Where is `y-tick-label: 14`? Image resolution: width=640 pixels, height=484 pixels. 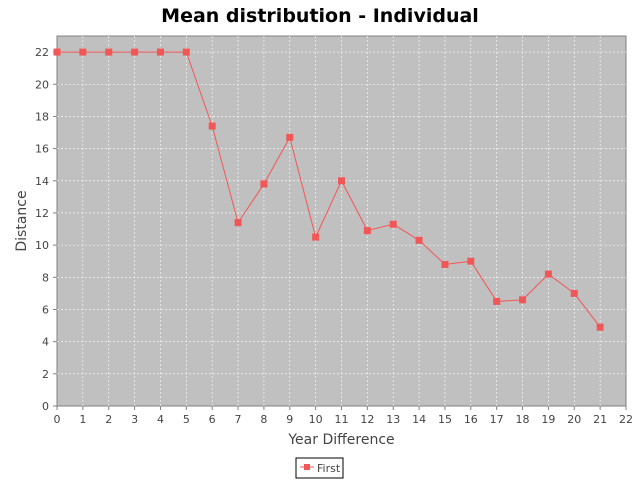
y-tick-label: 14 is located at coordinates (42, 181).